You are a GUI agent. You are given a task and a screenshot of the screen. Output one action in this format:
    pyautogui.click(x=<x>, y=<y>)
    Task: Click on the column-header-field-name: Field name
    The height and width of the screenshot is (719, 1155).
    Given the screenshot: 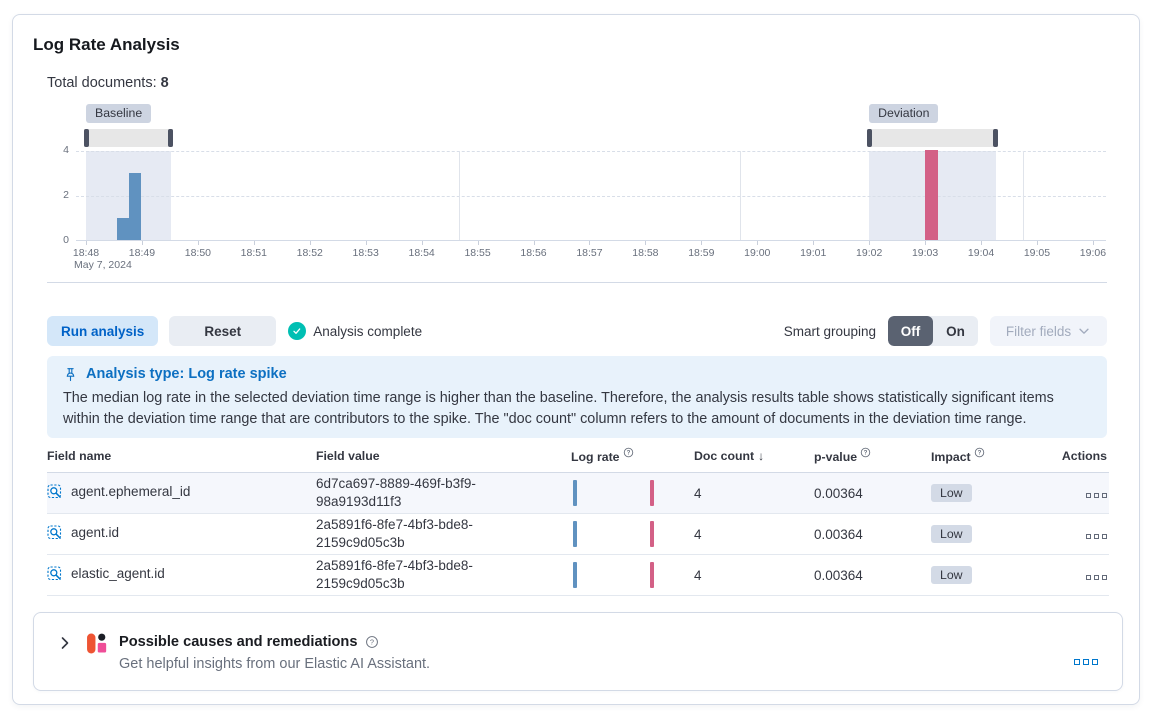 What is the action you would take?
    pyautogui.click(x=181, y=460)
    